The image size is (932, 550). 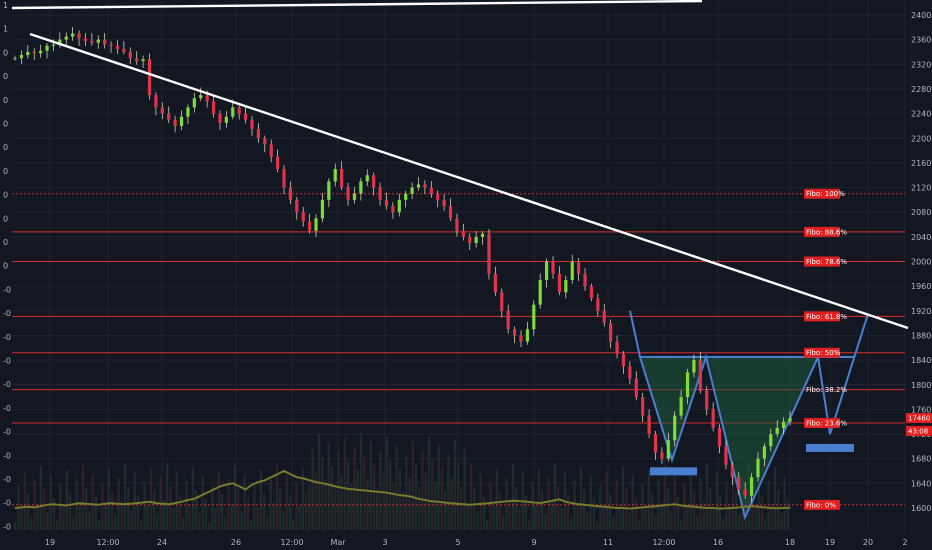 I want to click on fibo-label: Fibo: 23.6%, so click(x=826, y=423).